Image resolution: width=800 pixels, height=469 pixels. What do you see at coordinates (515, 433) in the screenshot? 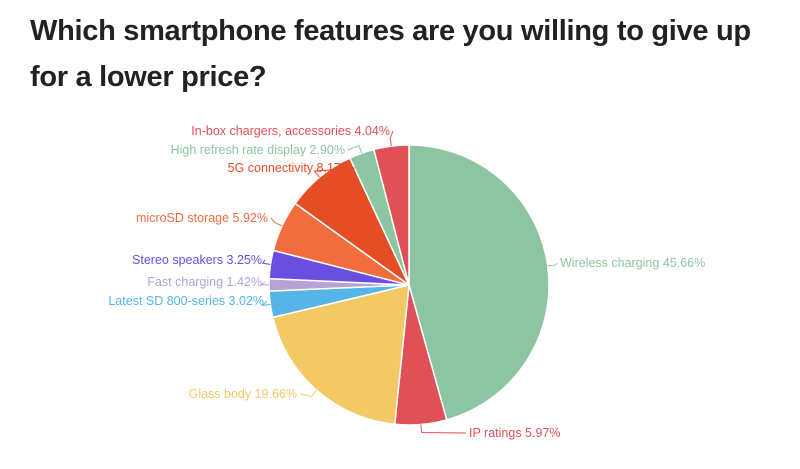
I see `slice-label: IP ratings 5.97%` at bounding box center [515, 433].